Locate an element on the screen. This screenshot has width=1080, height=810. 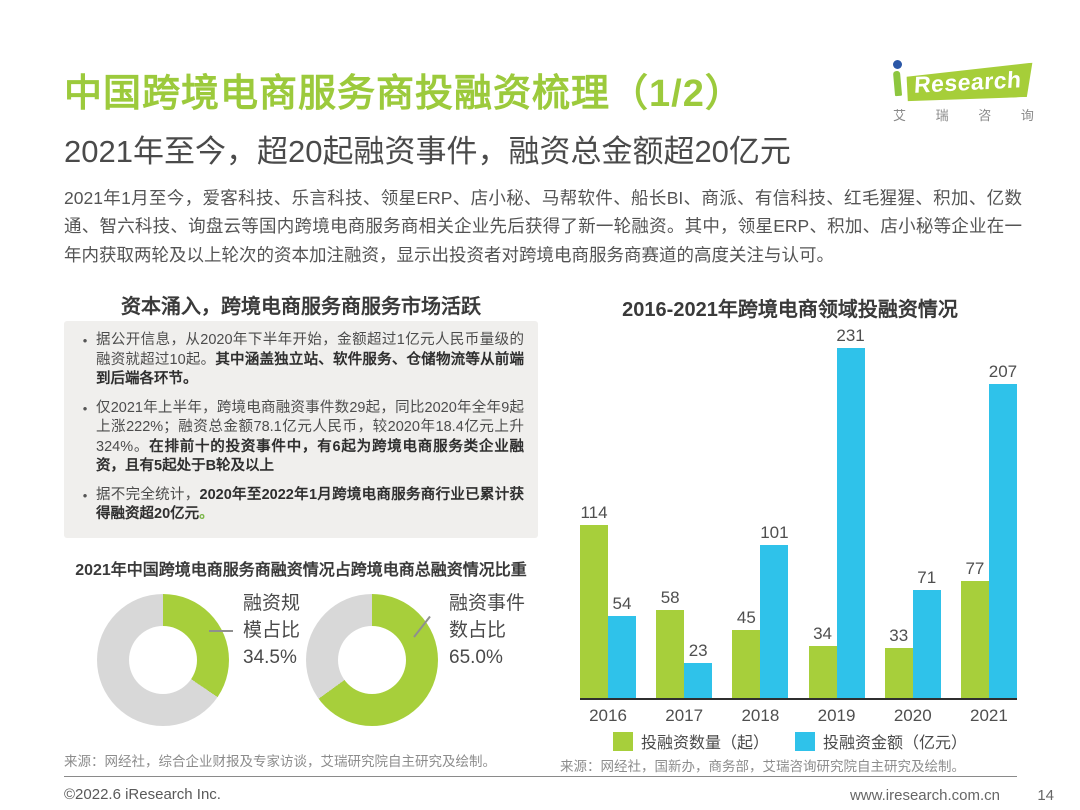
bar-group-2017: 58 23 is located at coordinates (684, 643).